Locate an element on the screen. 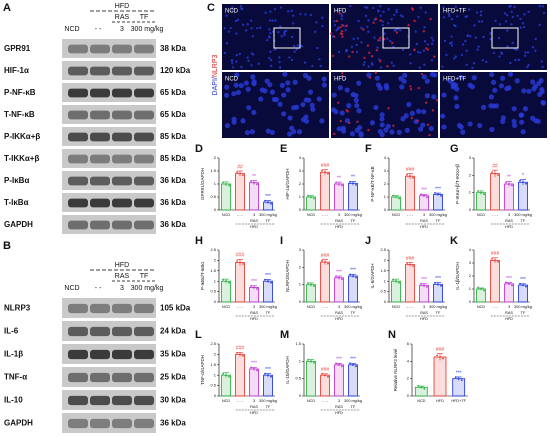  y-axis-label: TNF-α/GAPDH is located at coordinates (202, 370).